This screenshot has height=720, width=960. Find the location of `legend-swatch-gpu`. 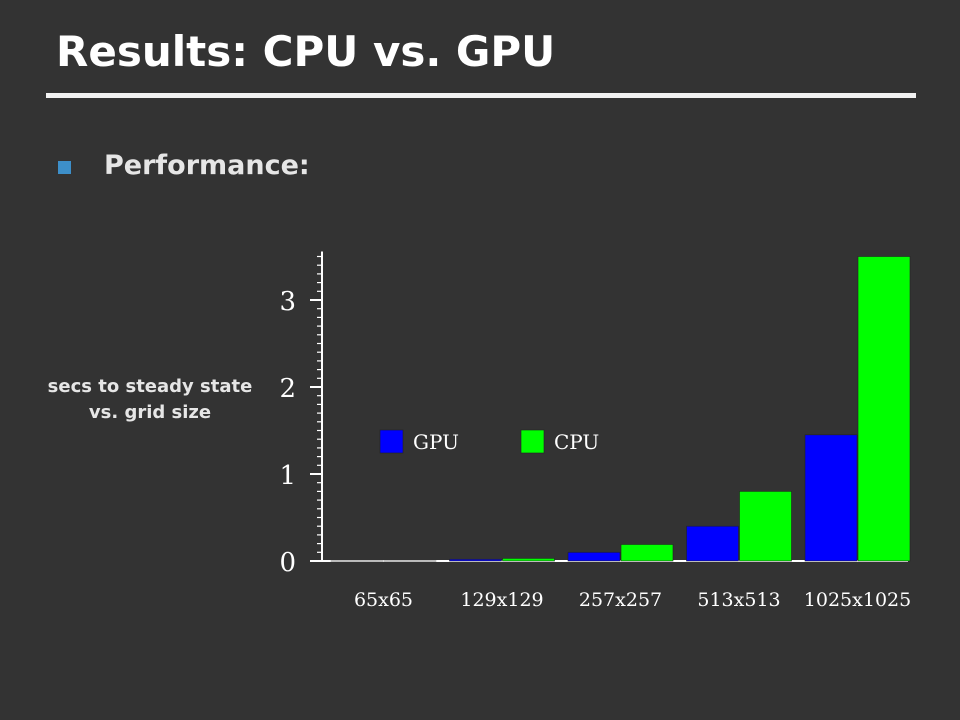

legend-swatch-gpu is located at coordinates (391, 441).